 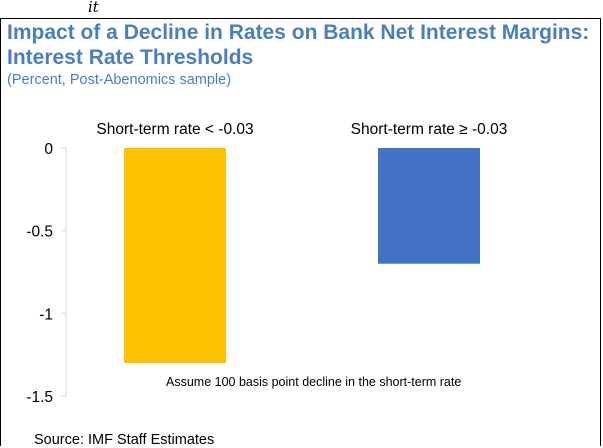 I want to click on source-note: Source: IMF Staff Estimates, so click(x=124, y=440).